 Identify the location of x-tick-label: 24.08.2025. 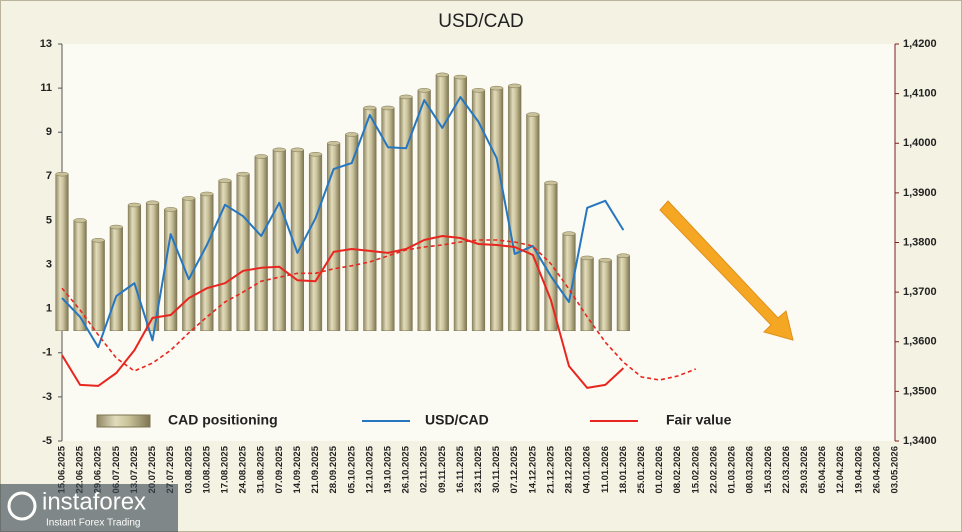
(243, 469).